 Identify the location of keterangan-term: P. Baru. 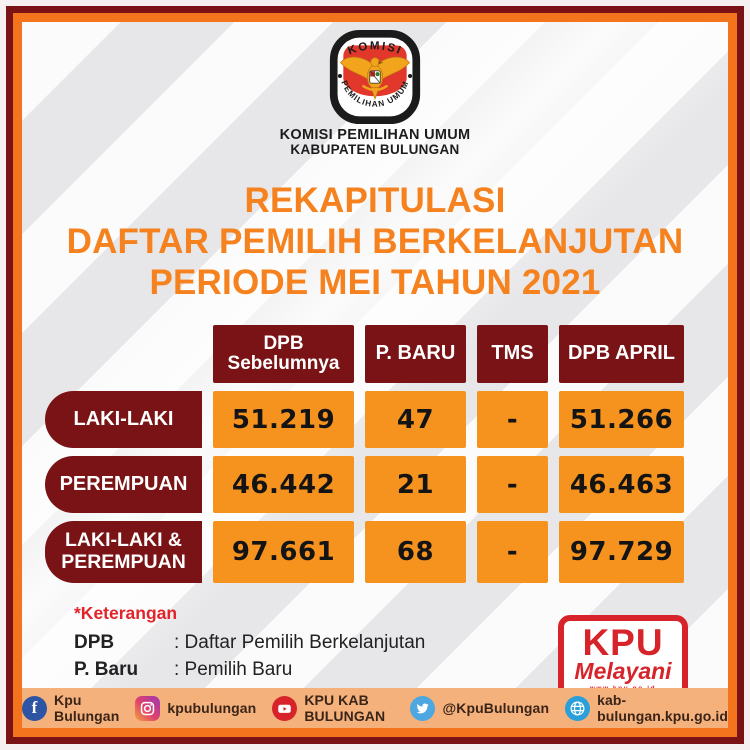
(106, 670).